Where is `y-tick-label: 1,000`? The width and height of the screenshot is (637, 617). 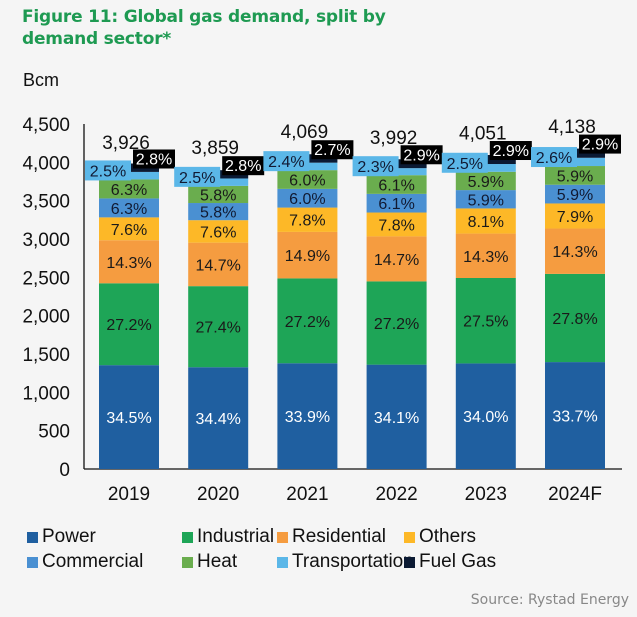 y-tick-label: 1,000 is located at coordinates (46, 393).